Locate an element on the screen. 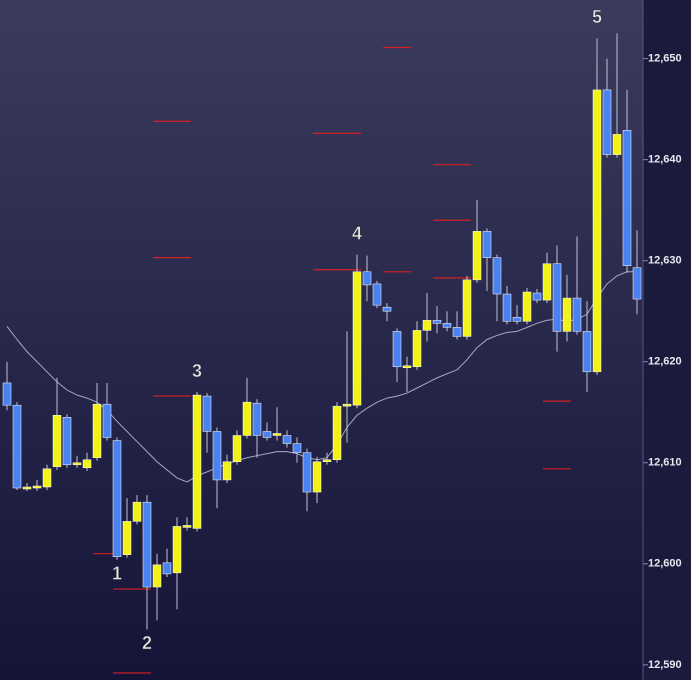 This screenshot has width=691, height=680. y-tick-label: 12,630 is located at coordinates (665, 261).